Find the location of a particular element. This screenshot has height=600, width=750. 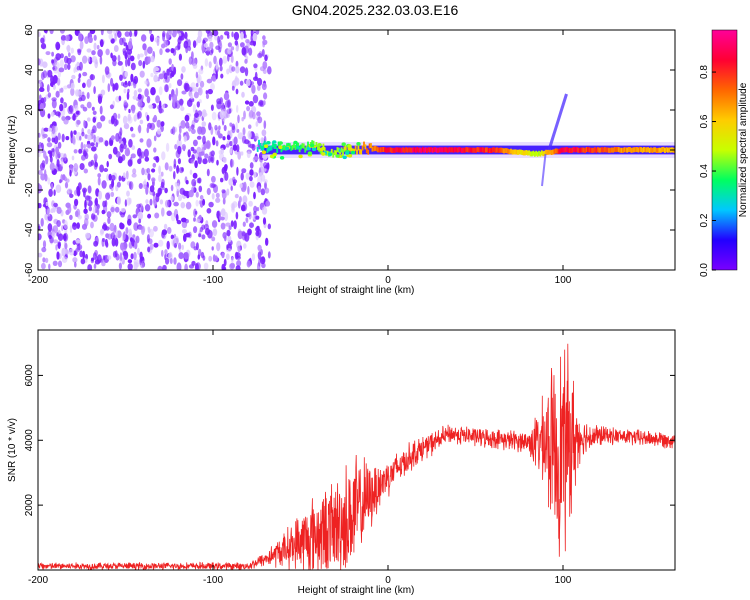

colorbar-gradient is located at coordinates (724, 150).